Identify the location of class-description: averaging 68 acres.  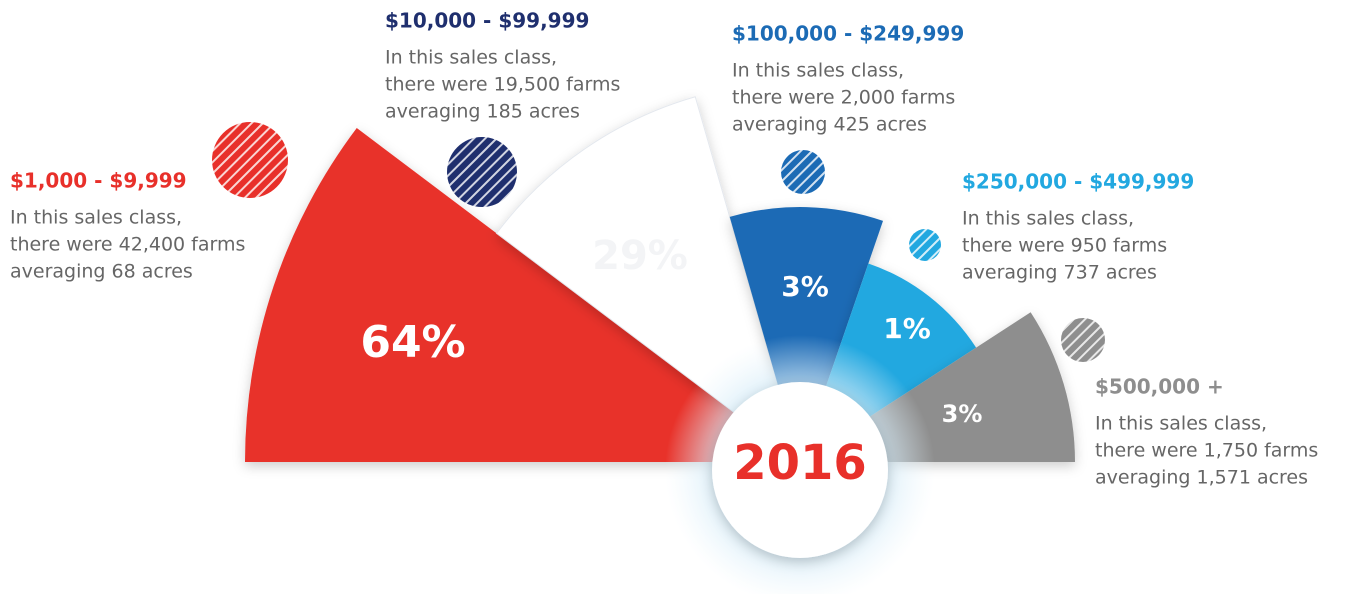
(101, 272).